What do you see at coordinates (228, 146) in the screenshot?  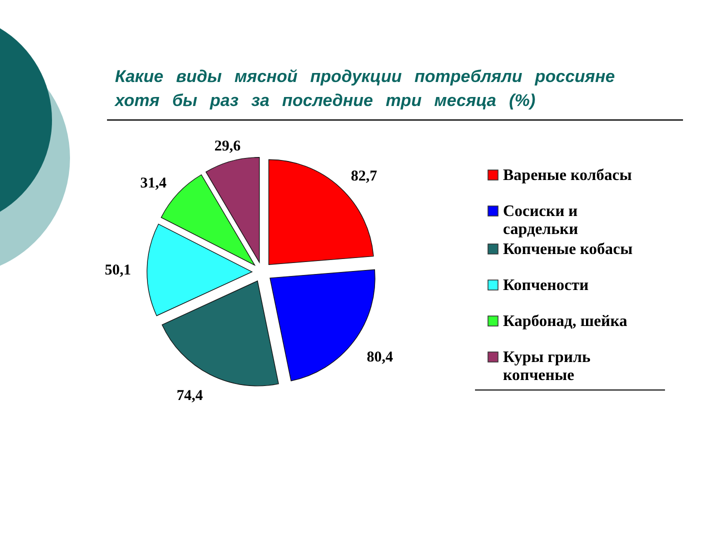 I see `data-label: 29,6` at bounding box center [228, 146].